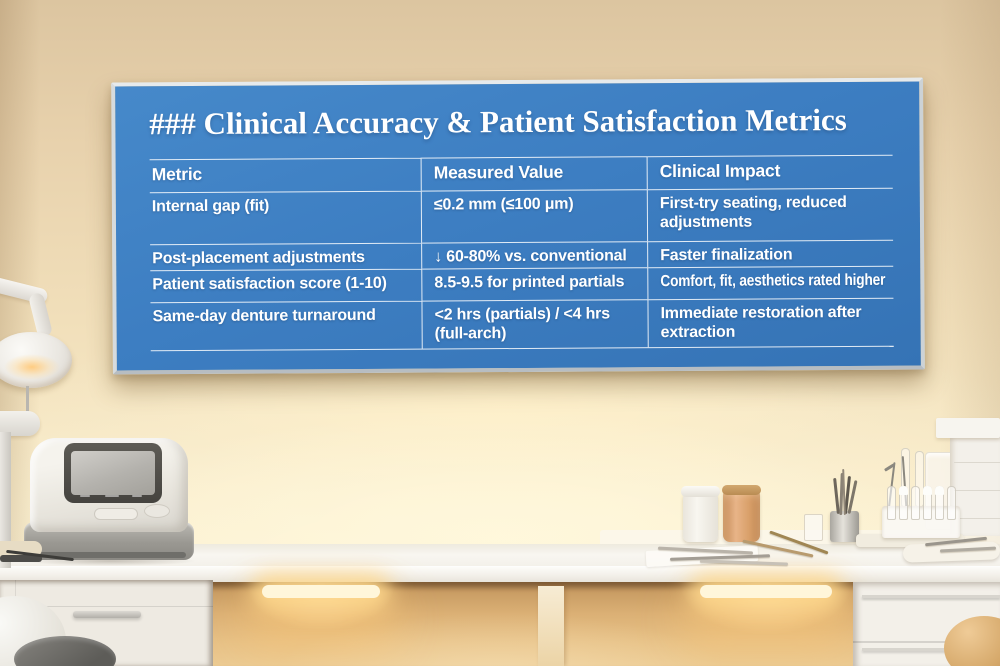 The image size is (1000, 666). What do you see at coordinates (20, 423) in the screenshot?
I see `dental-lamp-bracket` at bounding box center [20, 423].